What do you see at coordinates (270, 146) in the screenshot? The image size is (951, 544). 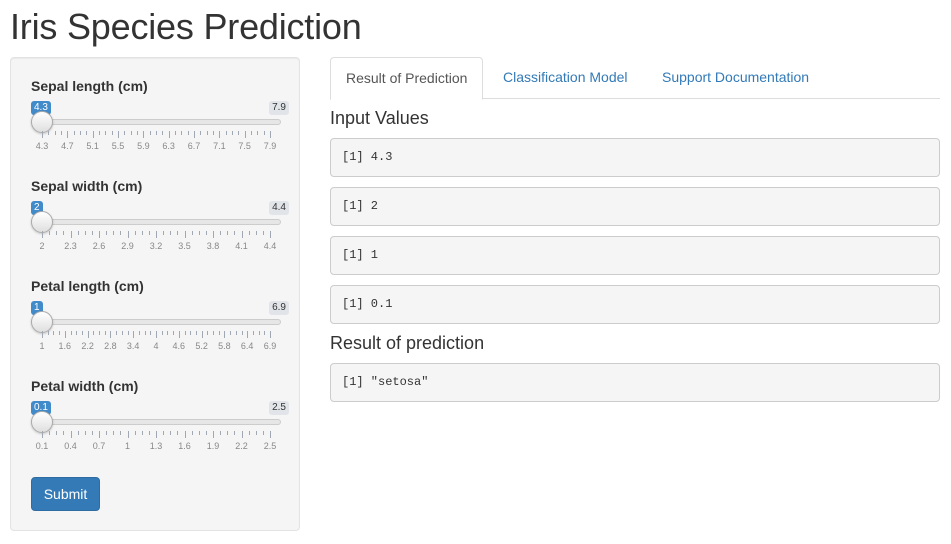 I see `slider-tick-label: 7.9` at bounding box center [270, 146].